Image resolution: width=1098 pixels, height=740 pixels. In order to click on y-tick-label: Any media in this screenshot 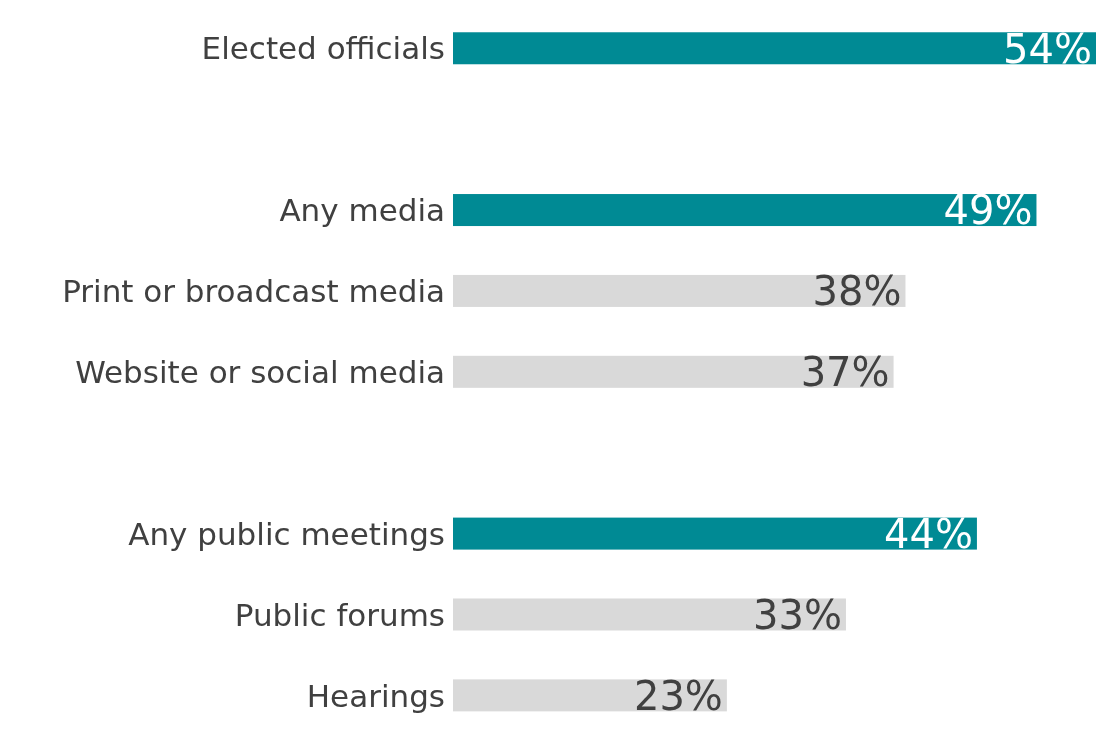, I will do `click(362, 210)`.